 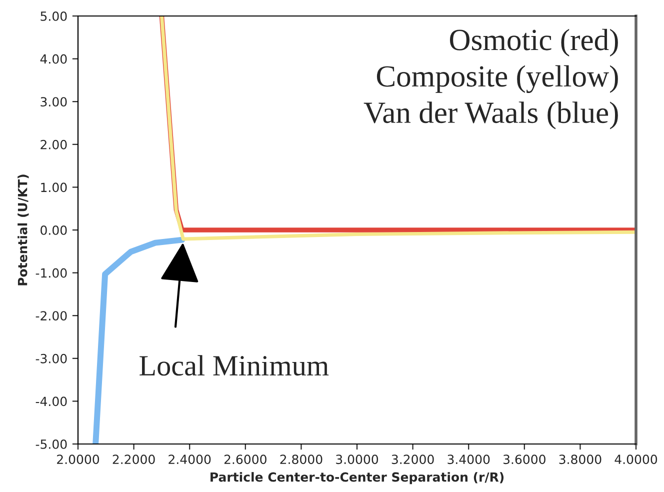 I want to click on y-tick-label: -1.00, so click(x=51, y=273).